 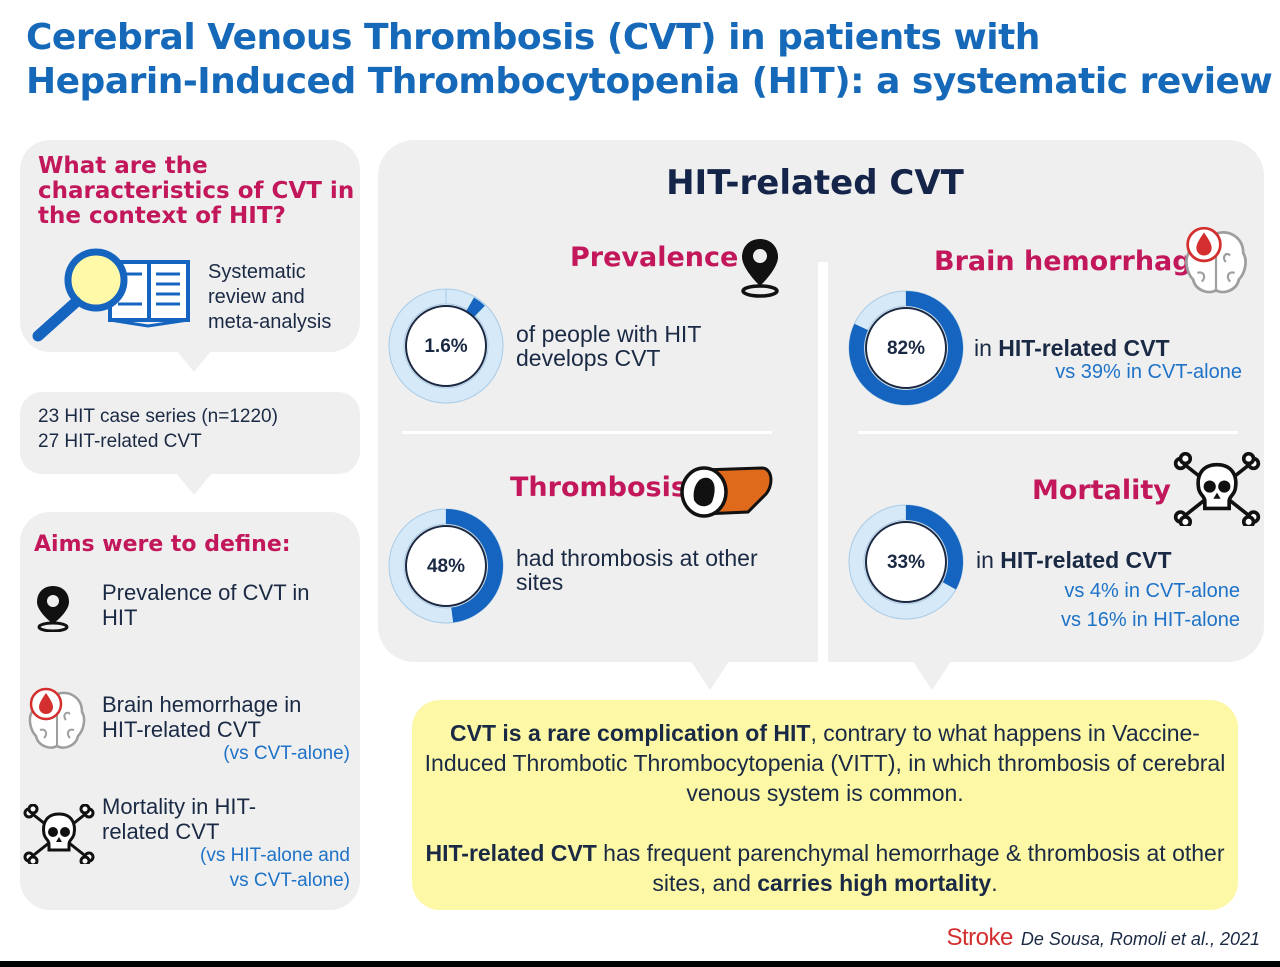 What do you see at coordinates (540, 582) in the screenshot?
I see `thrombosis-text-line-2: sites` at bounding box center [540, 582].